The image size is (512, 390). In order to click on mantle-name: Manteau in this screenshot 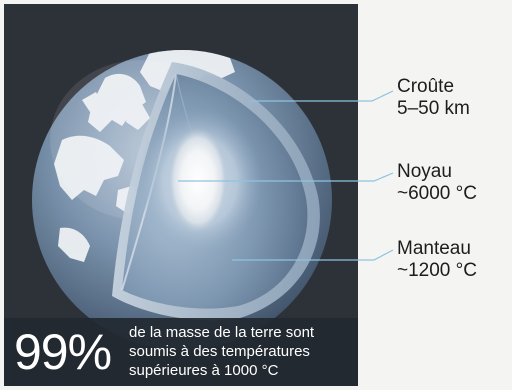, I will do `click(434, 248)`.